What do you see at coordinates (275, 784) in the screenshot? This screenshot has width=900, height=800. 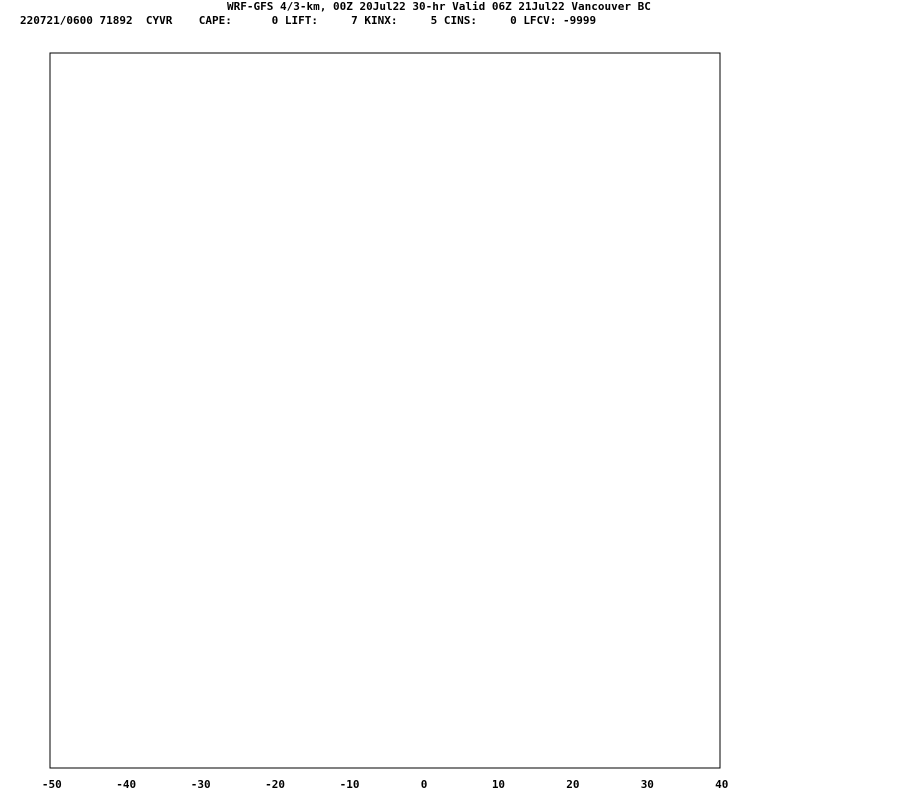 I see `x-tick-label: -20` at bounding box center [275, 784].